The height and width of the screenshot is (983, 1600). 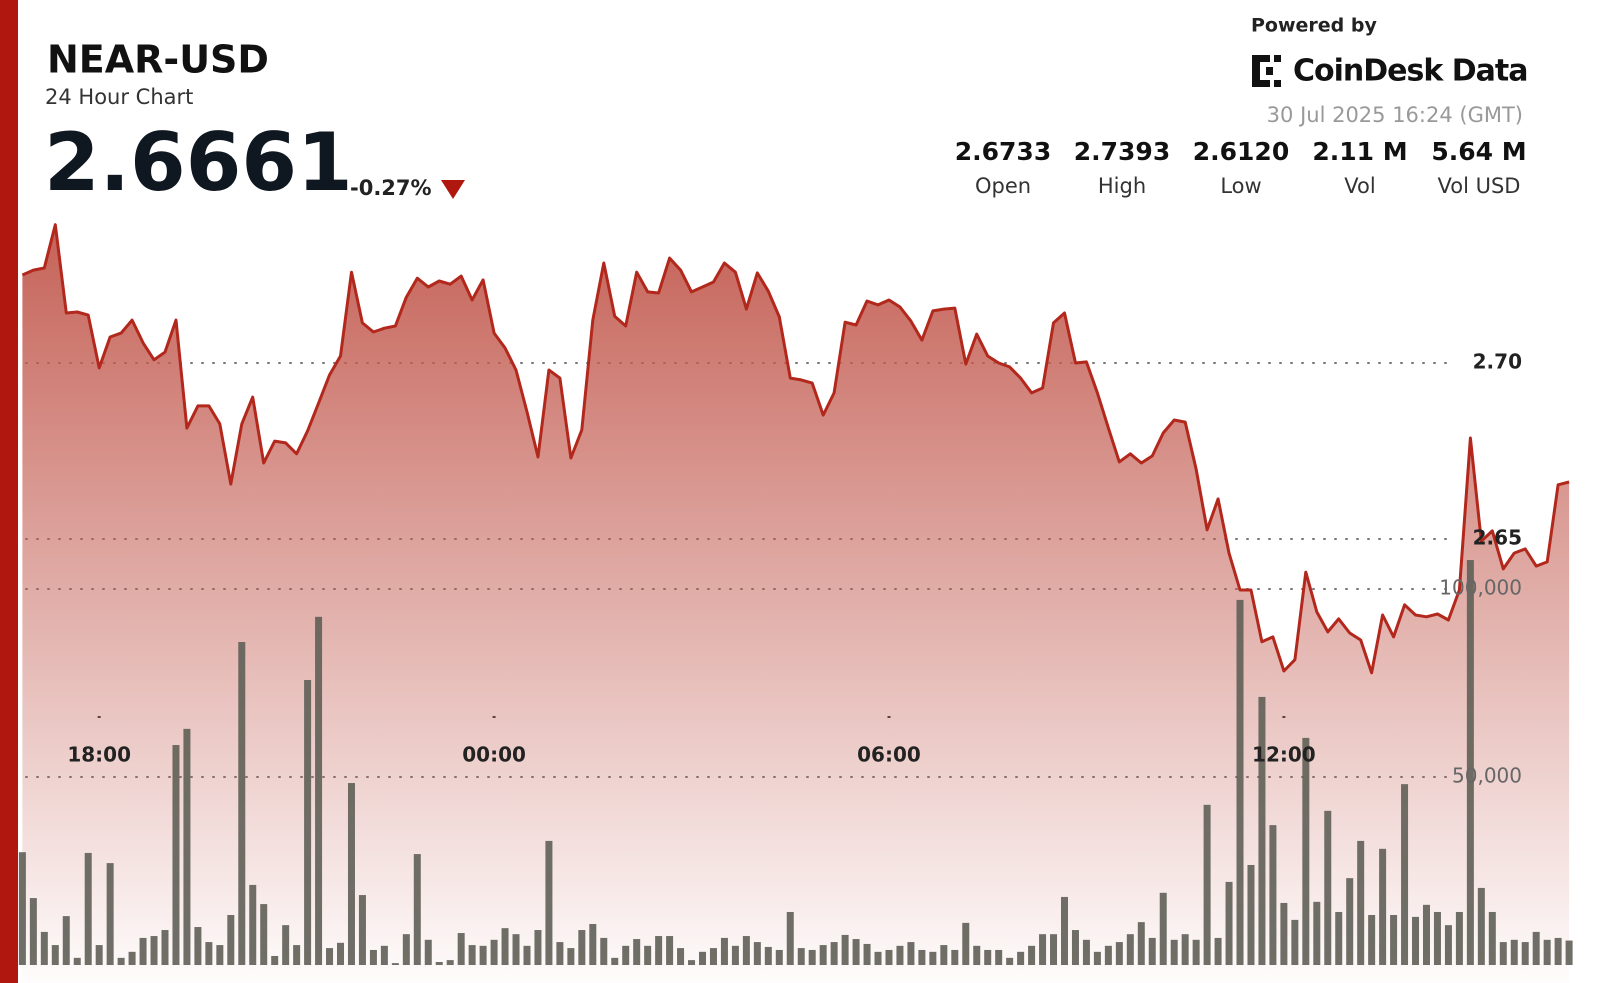 I want to click on x-tick-label: 00:00, so click(x=494, y=755).